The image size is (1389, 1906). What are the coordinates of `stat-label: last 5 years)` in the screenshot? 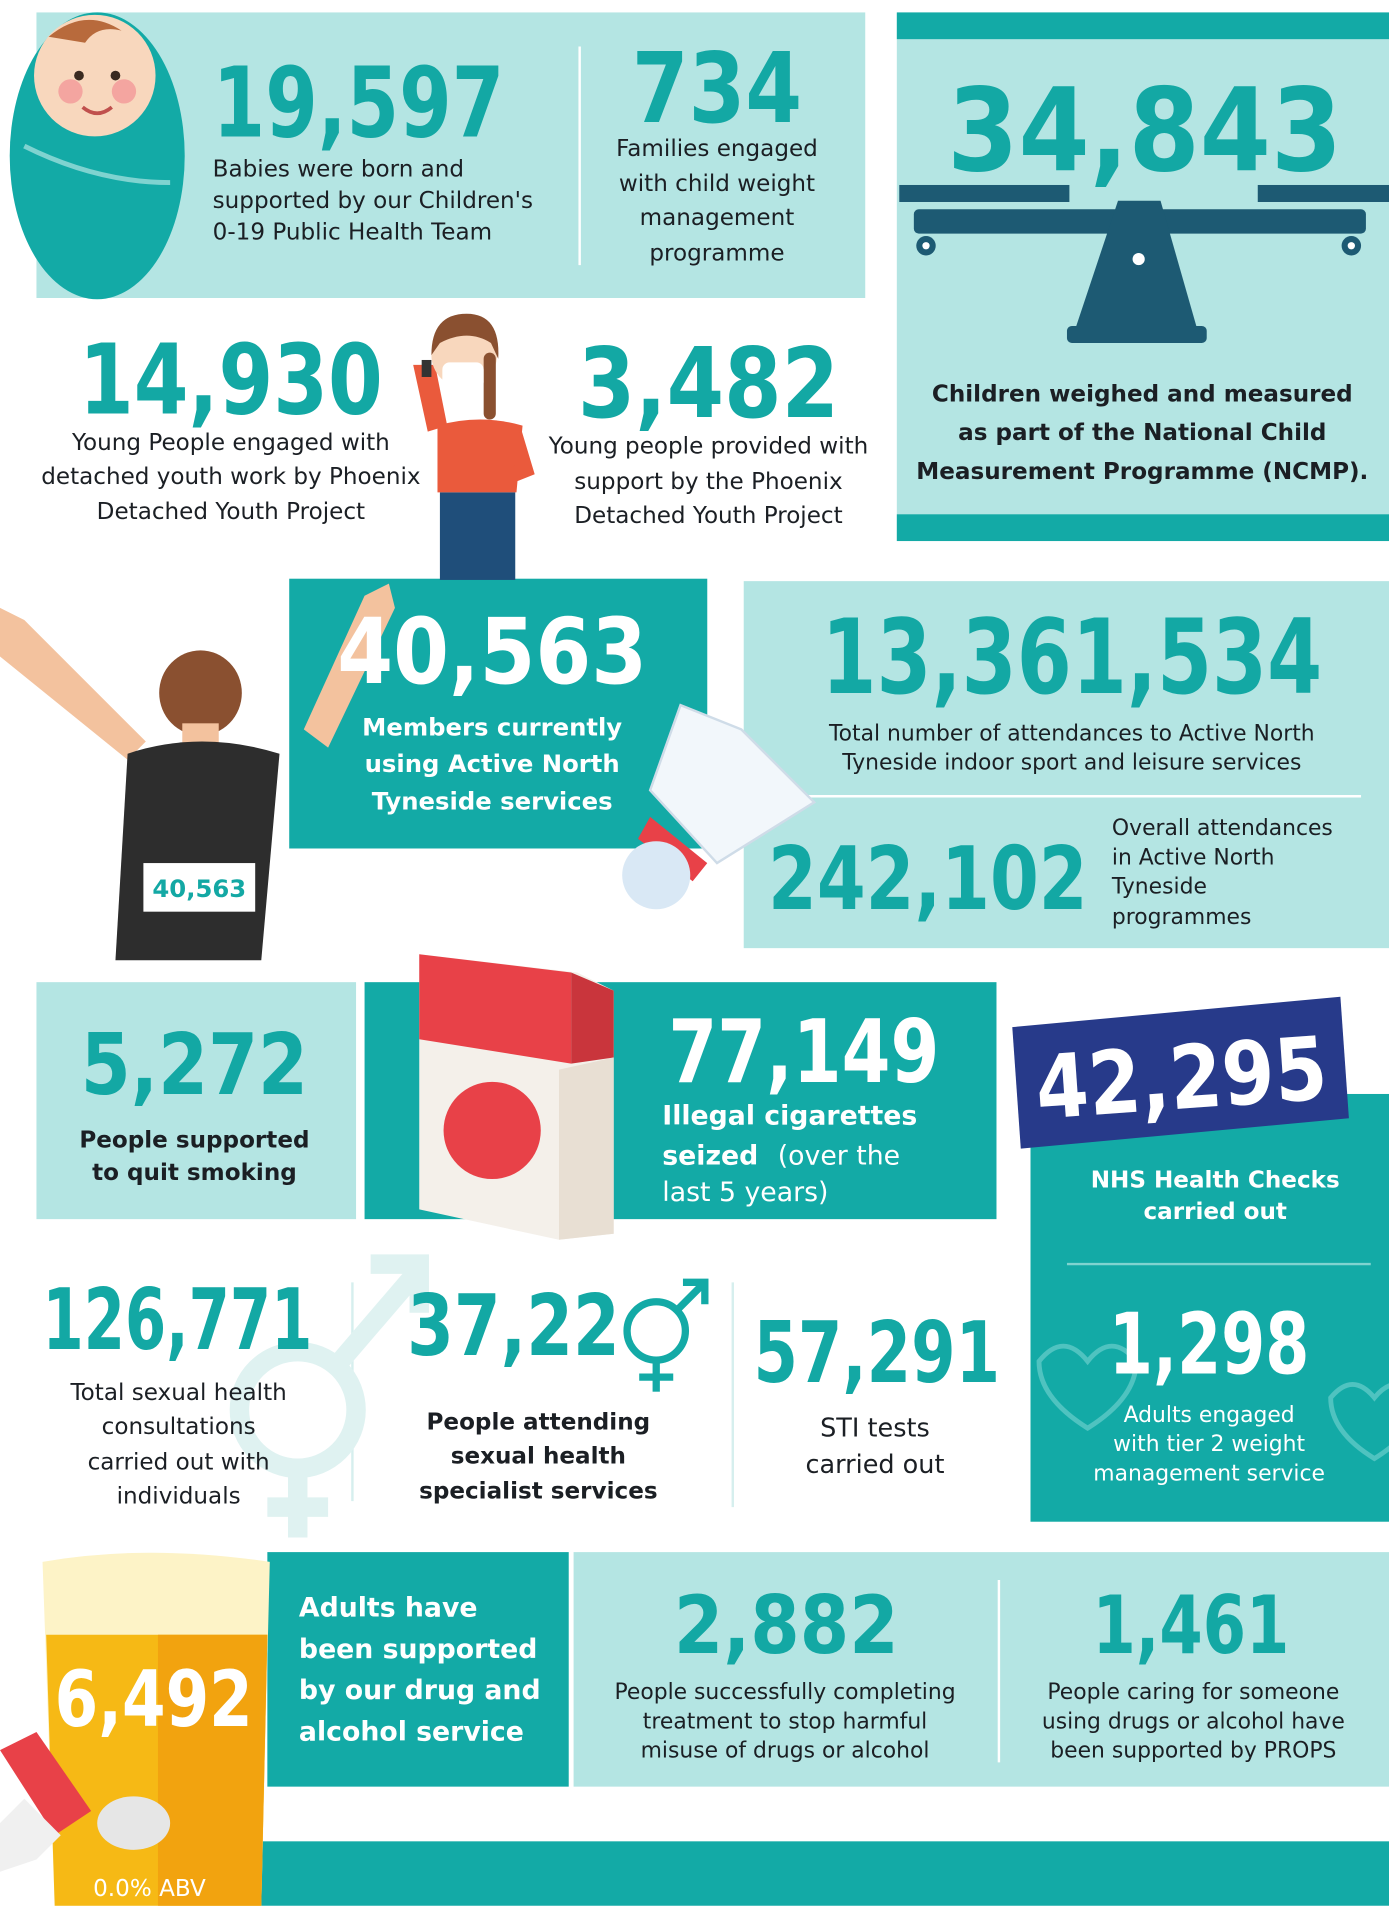 It's located at (745, 1192).